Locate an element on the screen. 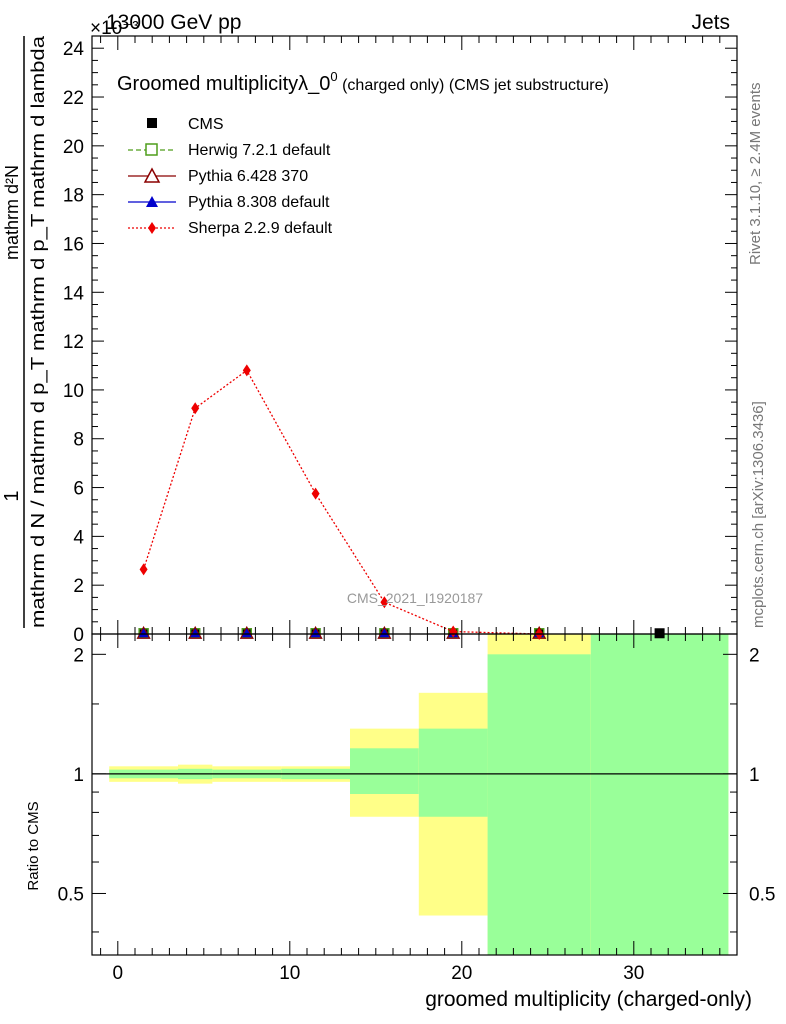  y-tick-label-3: 6 is located at coordinates (78, 489).